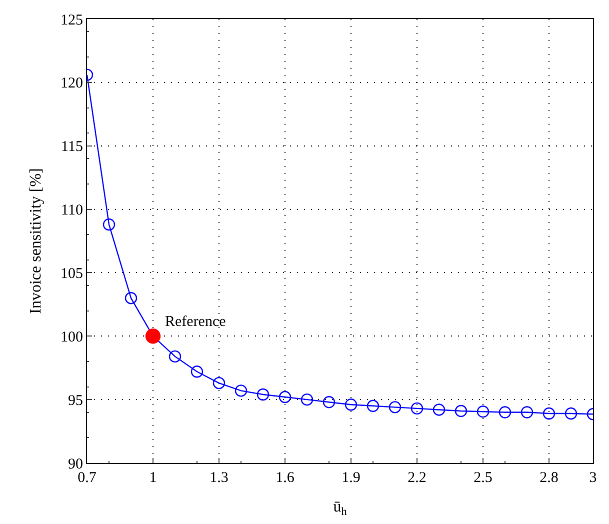 The height and width of the screenshot is (524, 609). Describe the element at coordinates (153, 478) in the screenshot. I see `x-tick-label: 1` at that location.